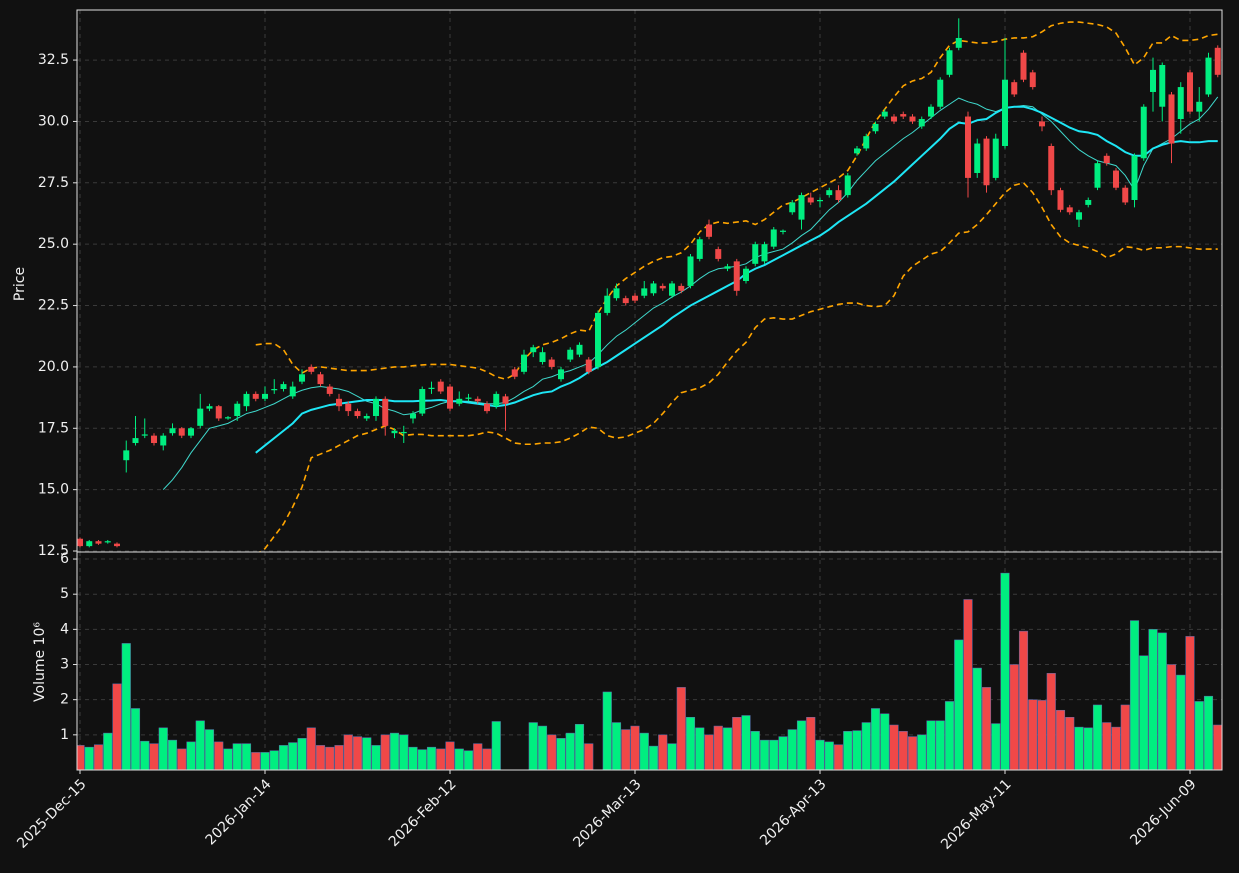 This screenshot has width=1239, height=873. I want to click on y-axis-label: Price, so click(20, 284).